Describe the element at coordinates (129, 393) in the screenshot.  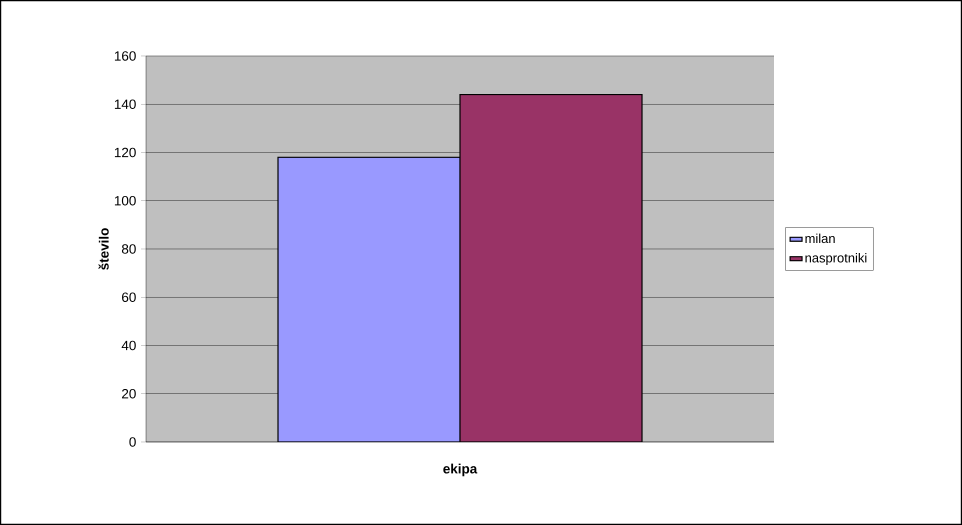
I see `y-tick-label: 20` at that location.